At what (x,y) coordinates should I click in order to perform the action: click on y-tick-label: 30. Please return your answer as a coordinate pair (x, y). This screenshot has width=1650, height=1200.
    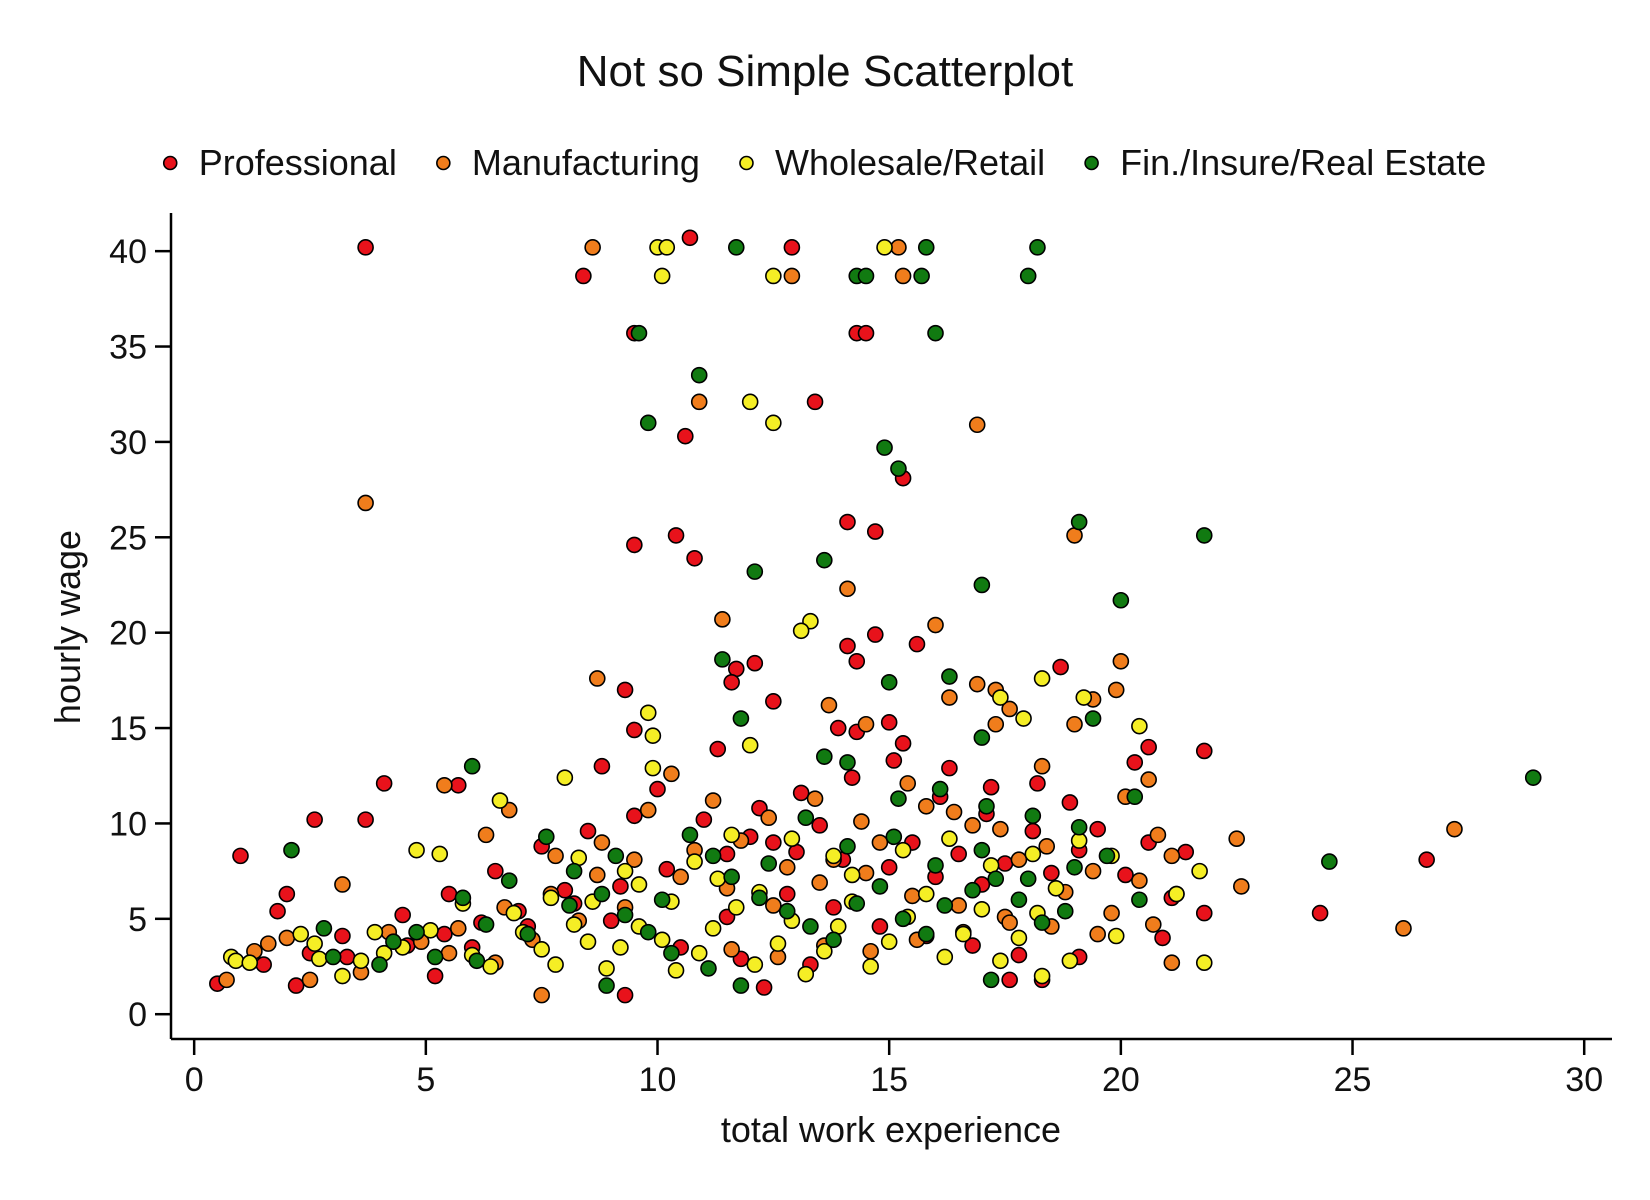
    Looking at the image, I should click on (128, 443).